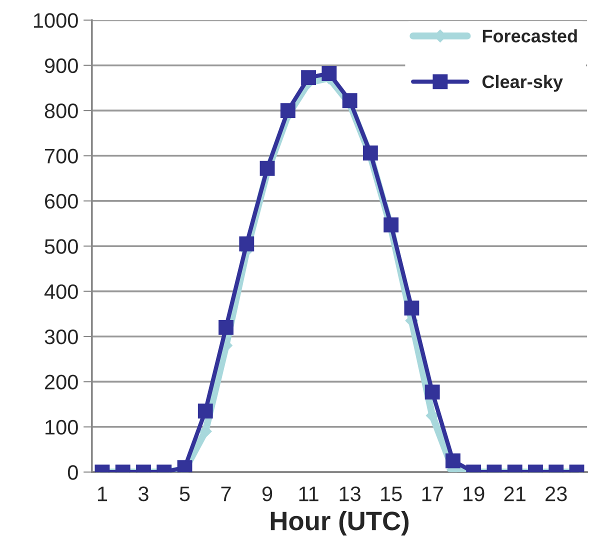 The image size is (593, 560). Describe the element at coordinates (62, 427) in the screenshot. I see `y-tick-label: 100` at that location.